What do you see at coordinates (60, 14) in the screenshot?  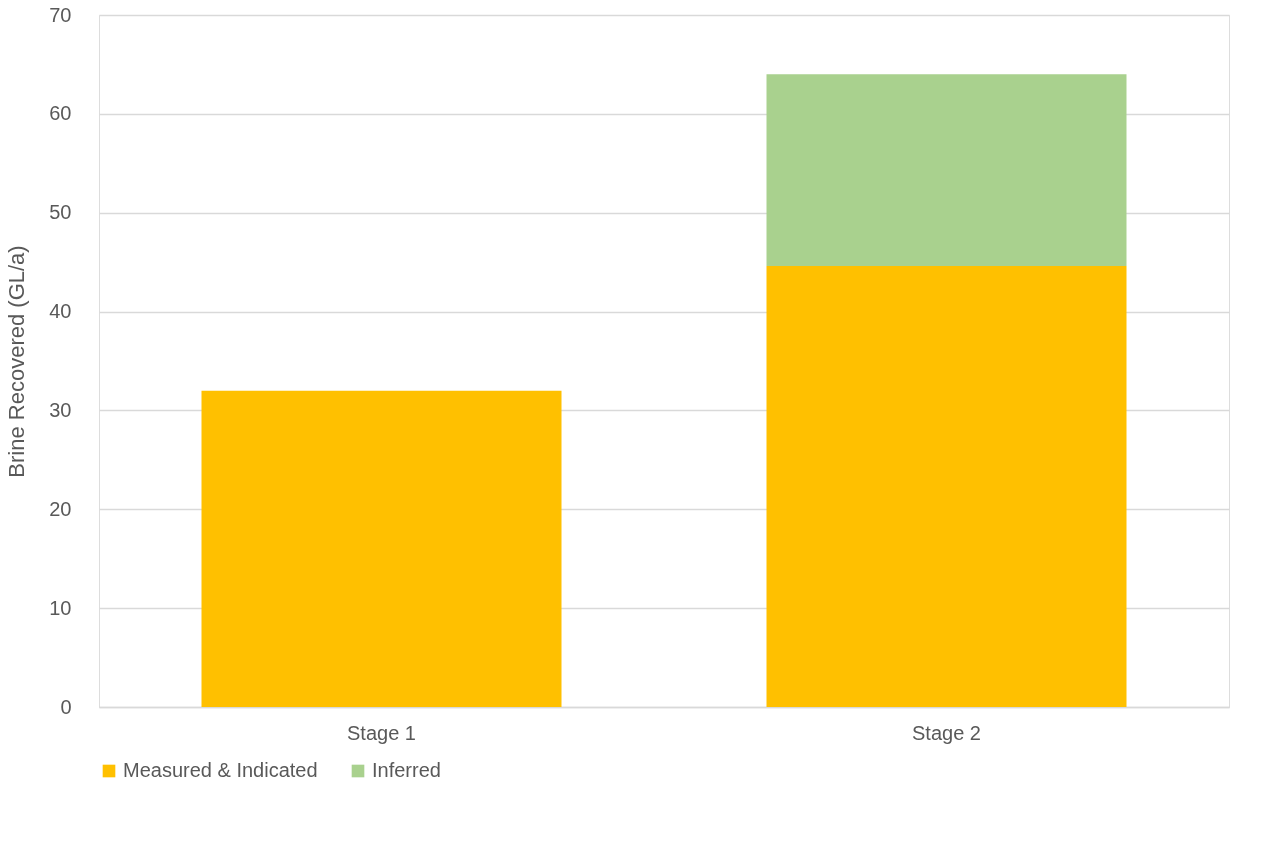 I see `y-tick-label: 70` at bounding box center [60, 14].